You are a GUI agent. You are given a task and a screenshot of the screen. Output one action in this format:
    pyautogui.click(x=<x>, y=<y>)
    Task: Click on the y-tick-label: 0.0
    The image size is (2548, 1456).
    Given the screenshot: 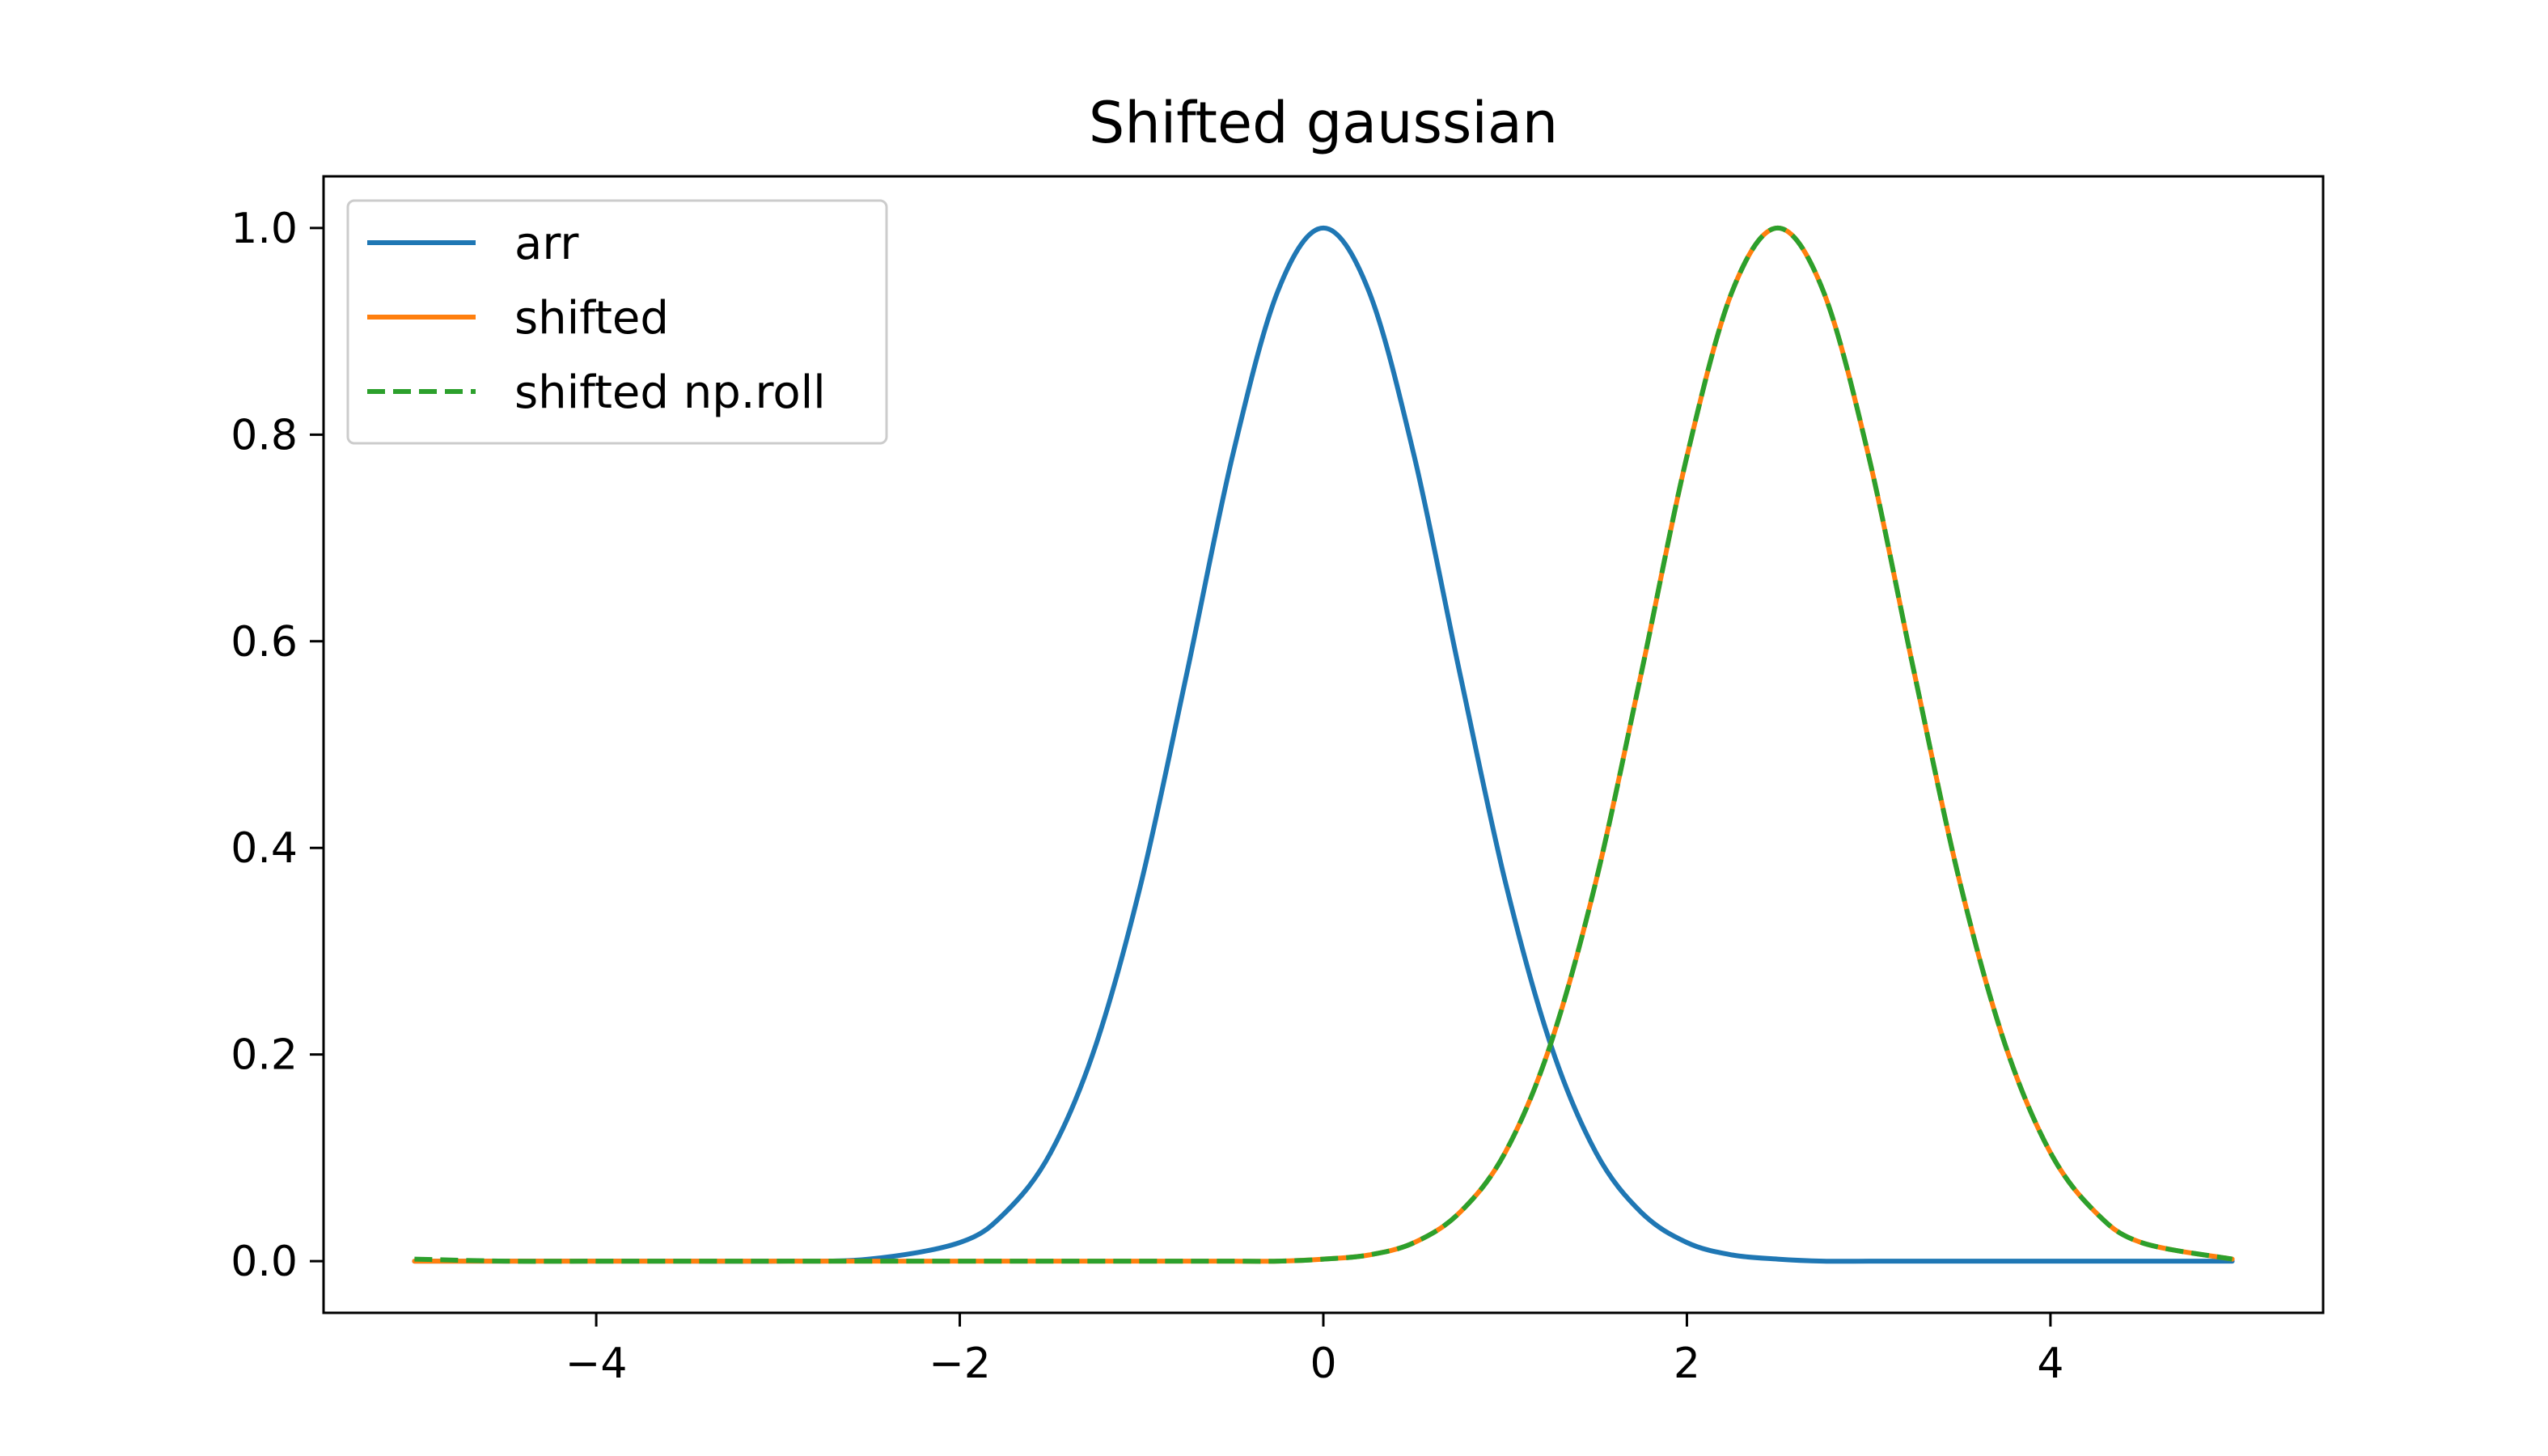 What is the action you would take?
    pyautogui.click(x=264, y=1262)
    